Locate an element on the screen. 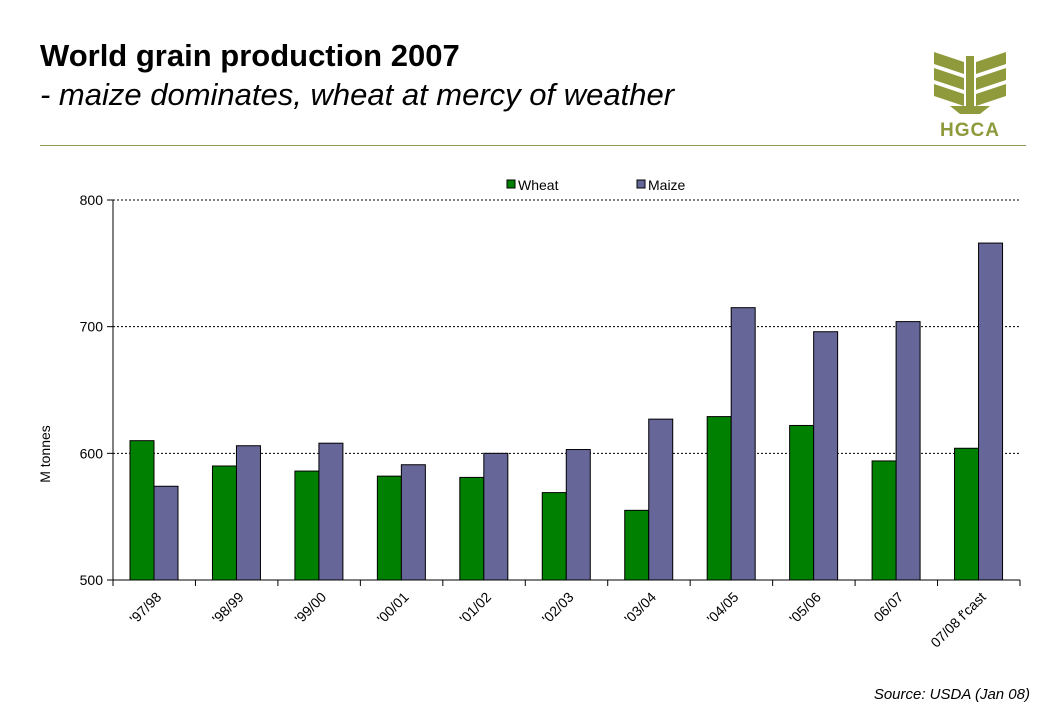 The image size is (1040, 720). y-axis-label: M tonnes is located at coordinates (45, 454).